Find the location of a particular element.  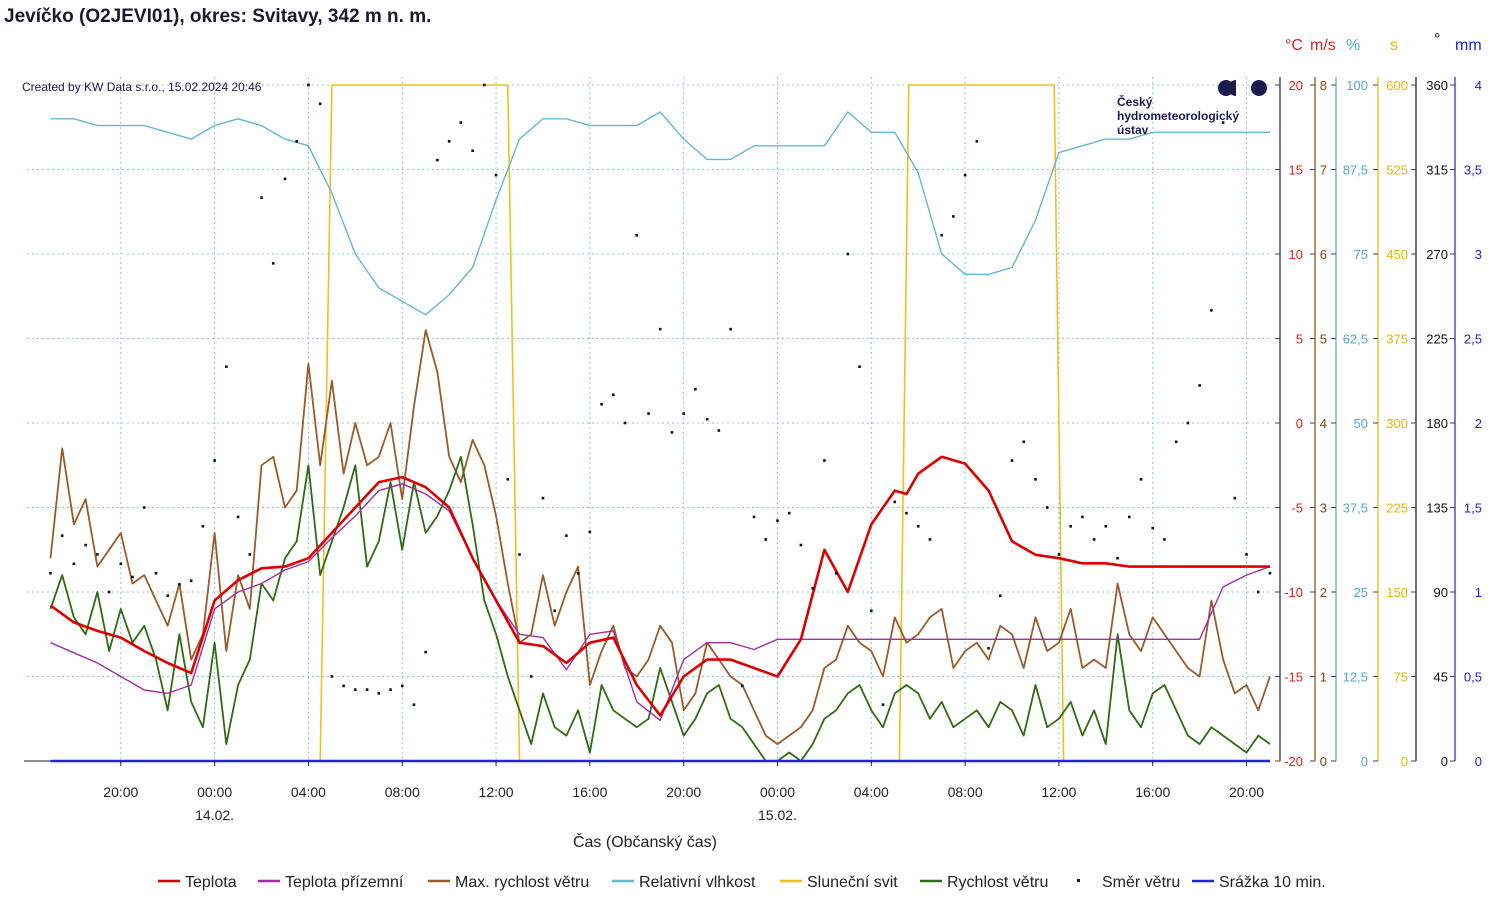

axis-tick-label-rh: 37,5 is located at coordinates (1355, 508).